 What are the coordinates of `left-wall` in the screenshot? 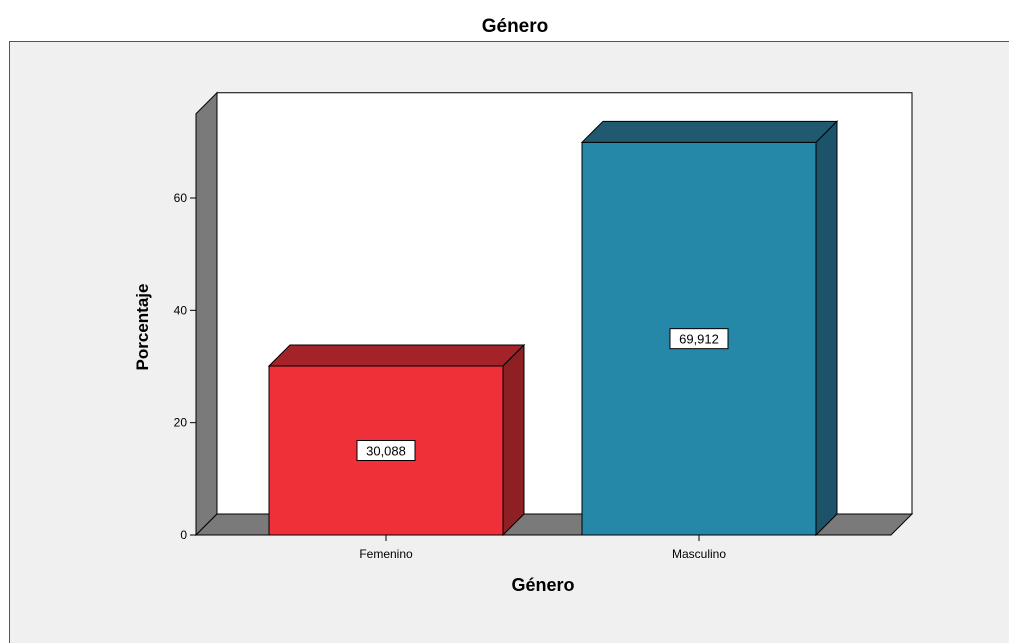 It's located at (206, 314).